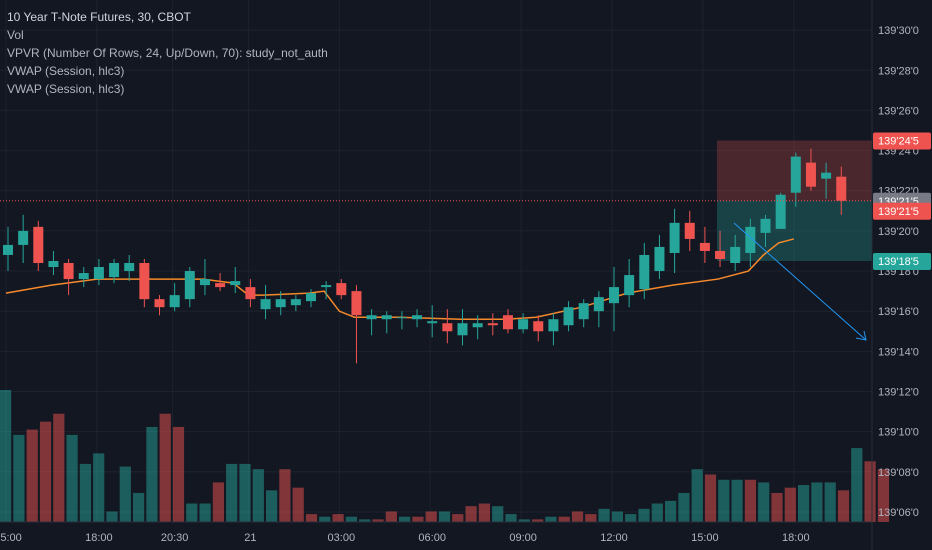  What do you see at coordinates (898, 393) in the screenshot?
I see `price-tick-label: 139'12'0` at bounding box center [898, 393].